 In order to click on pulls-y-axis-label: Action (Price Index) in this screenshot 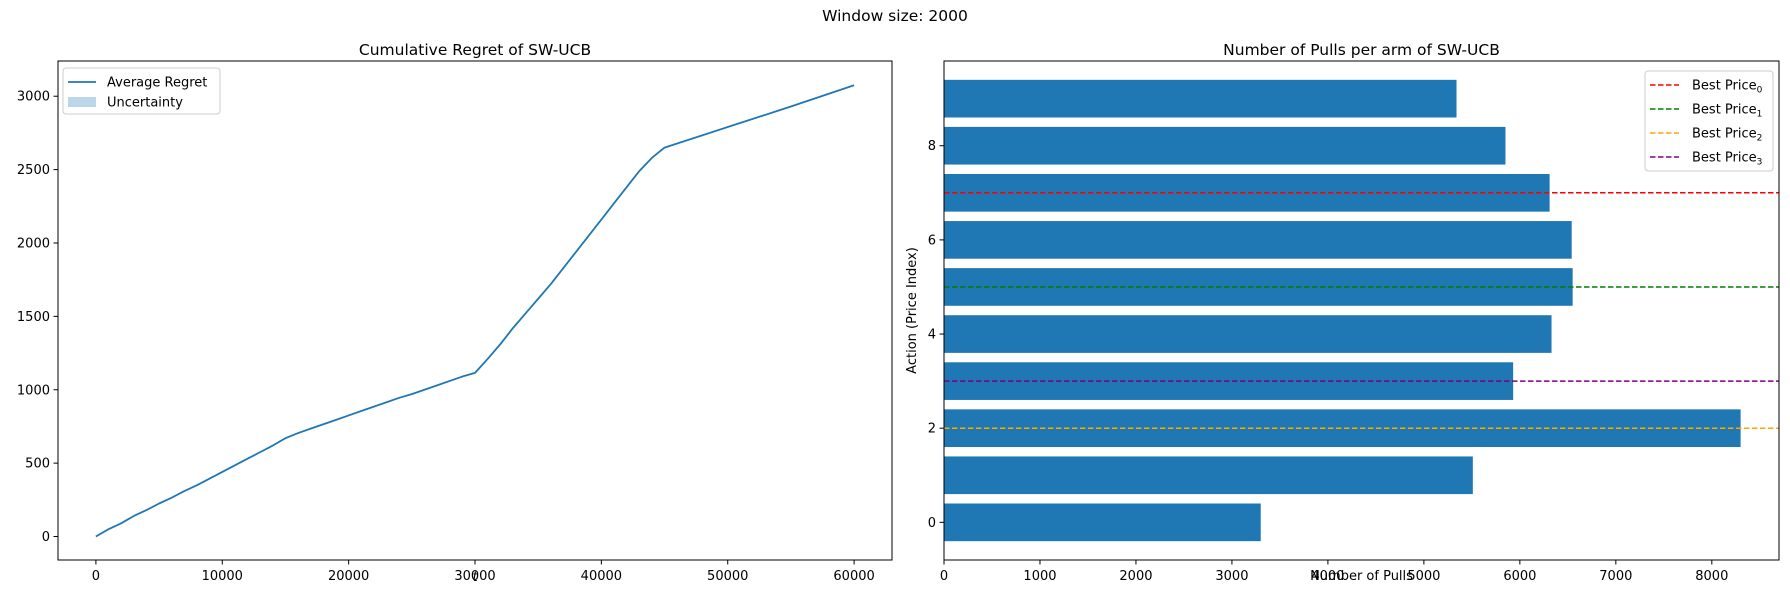, I will do `click(912, 310)`.